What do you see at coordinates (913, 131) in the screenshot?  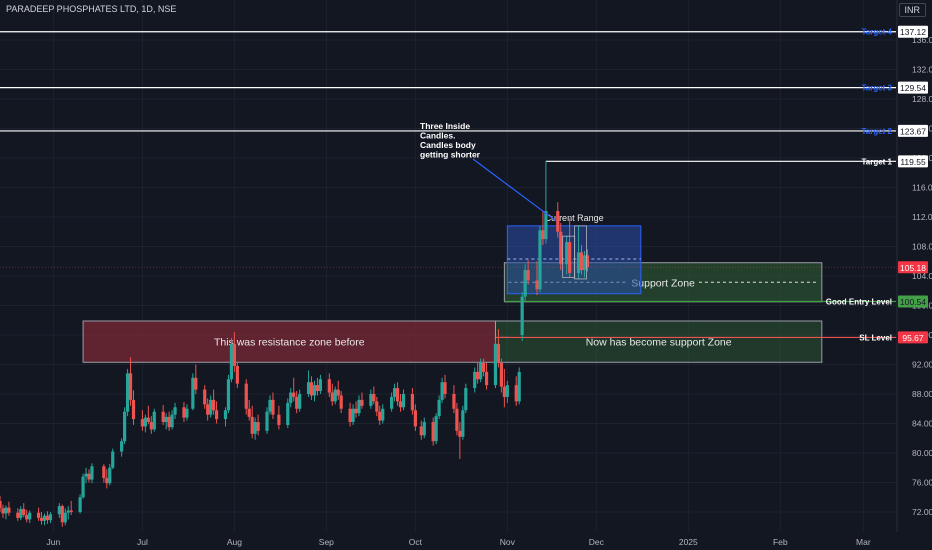 I see `level-price-value: 123.67` at bounding box center [913, 131].